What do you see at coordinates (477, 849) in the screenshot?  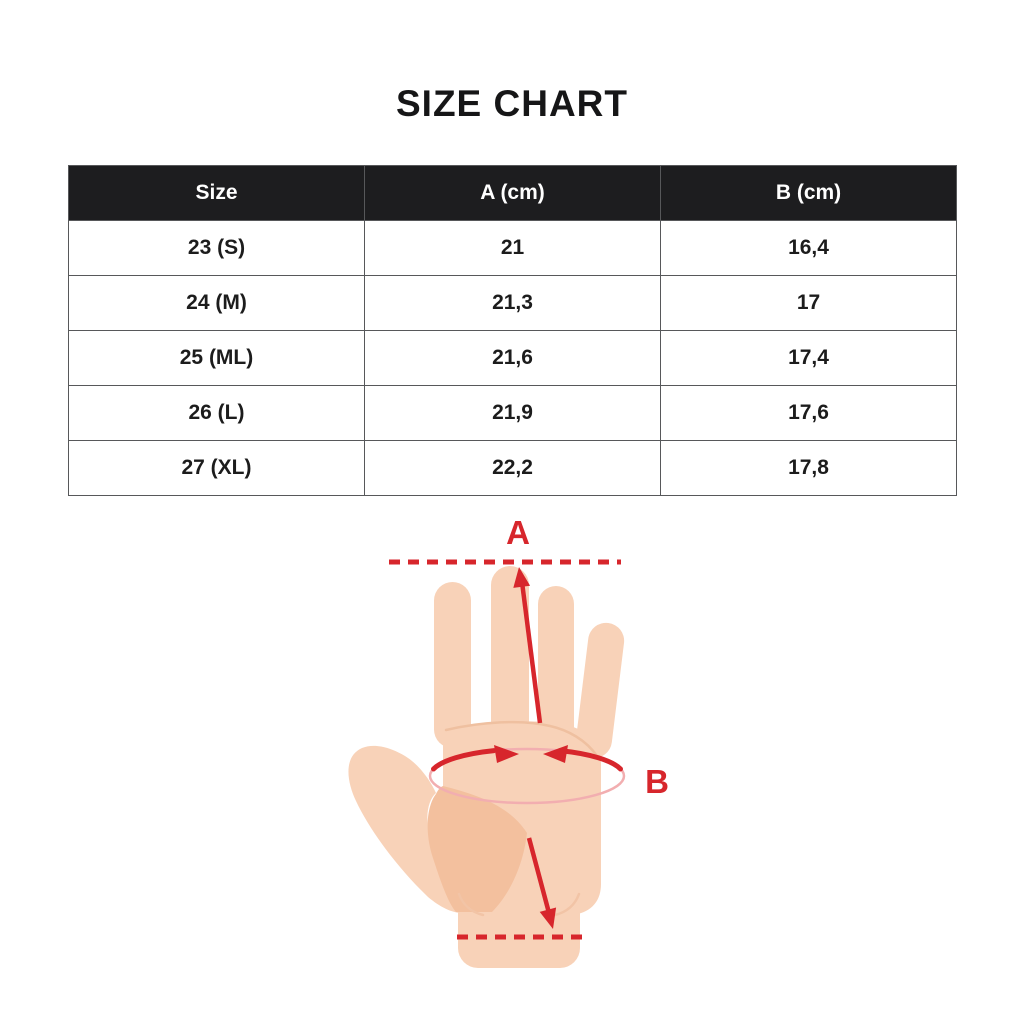 I see `palm-shade` at bounding box center [477, 849].